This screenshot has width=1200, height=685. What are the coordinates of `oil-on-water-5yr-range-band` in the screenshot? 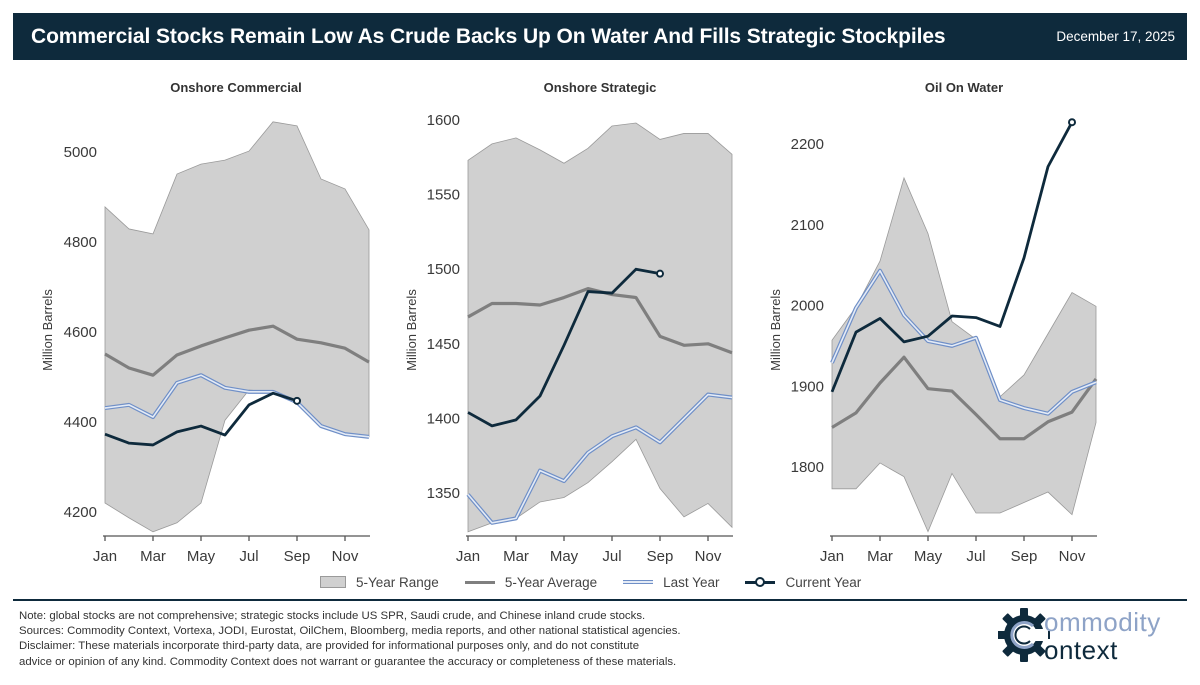 It's located at (964, 354).